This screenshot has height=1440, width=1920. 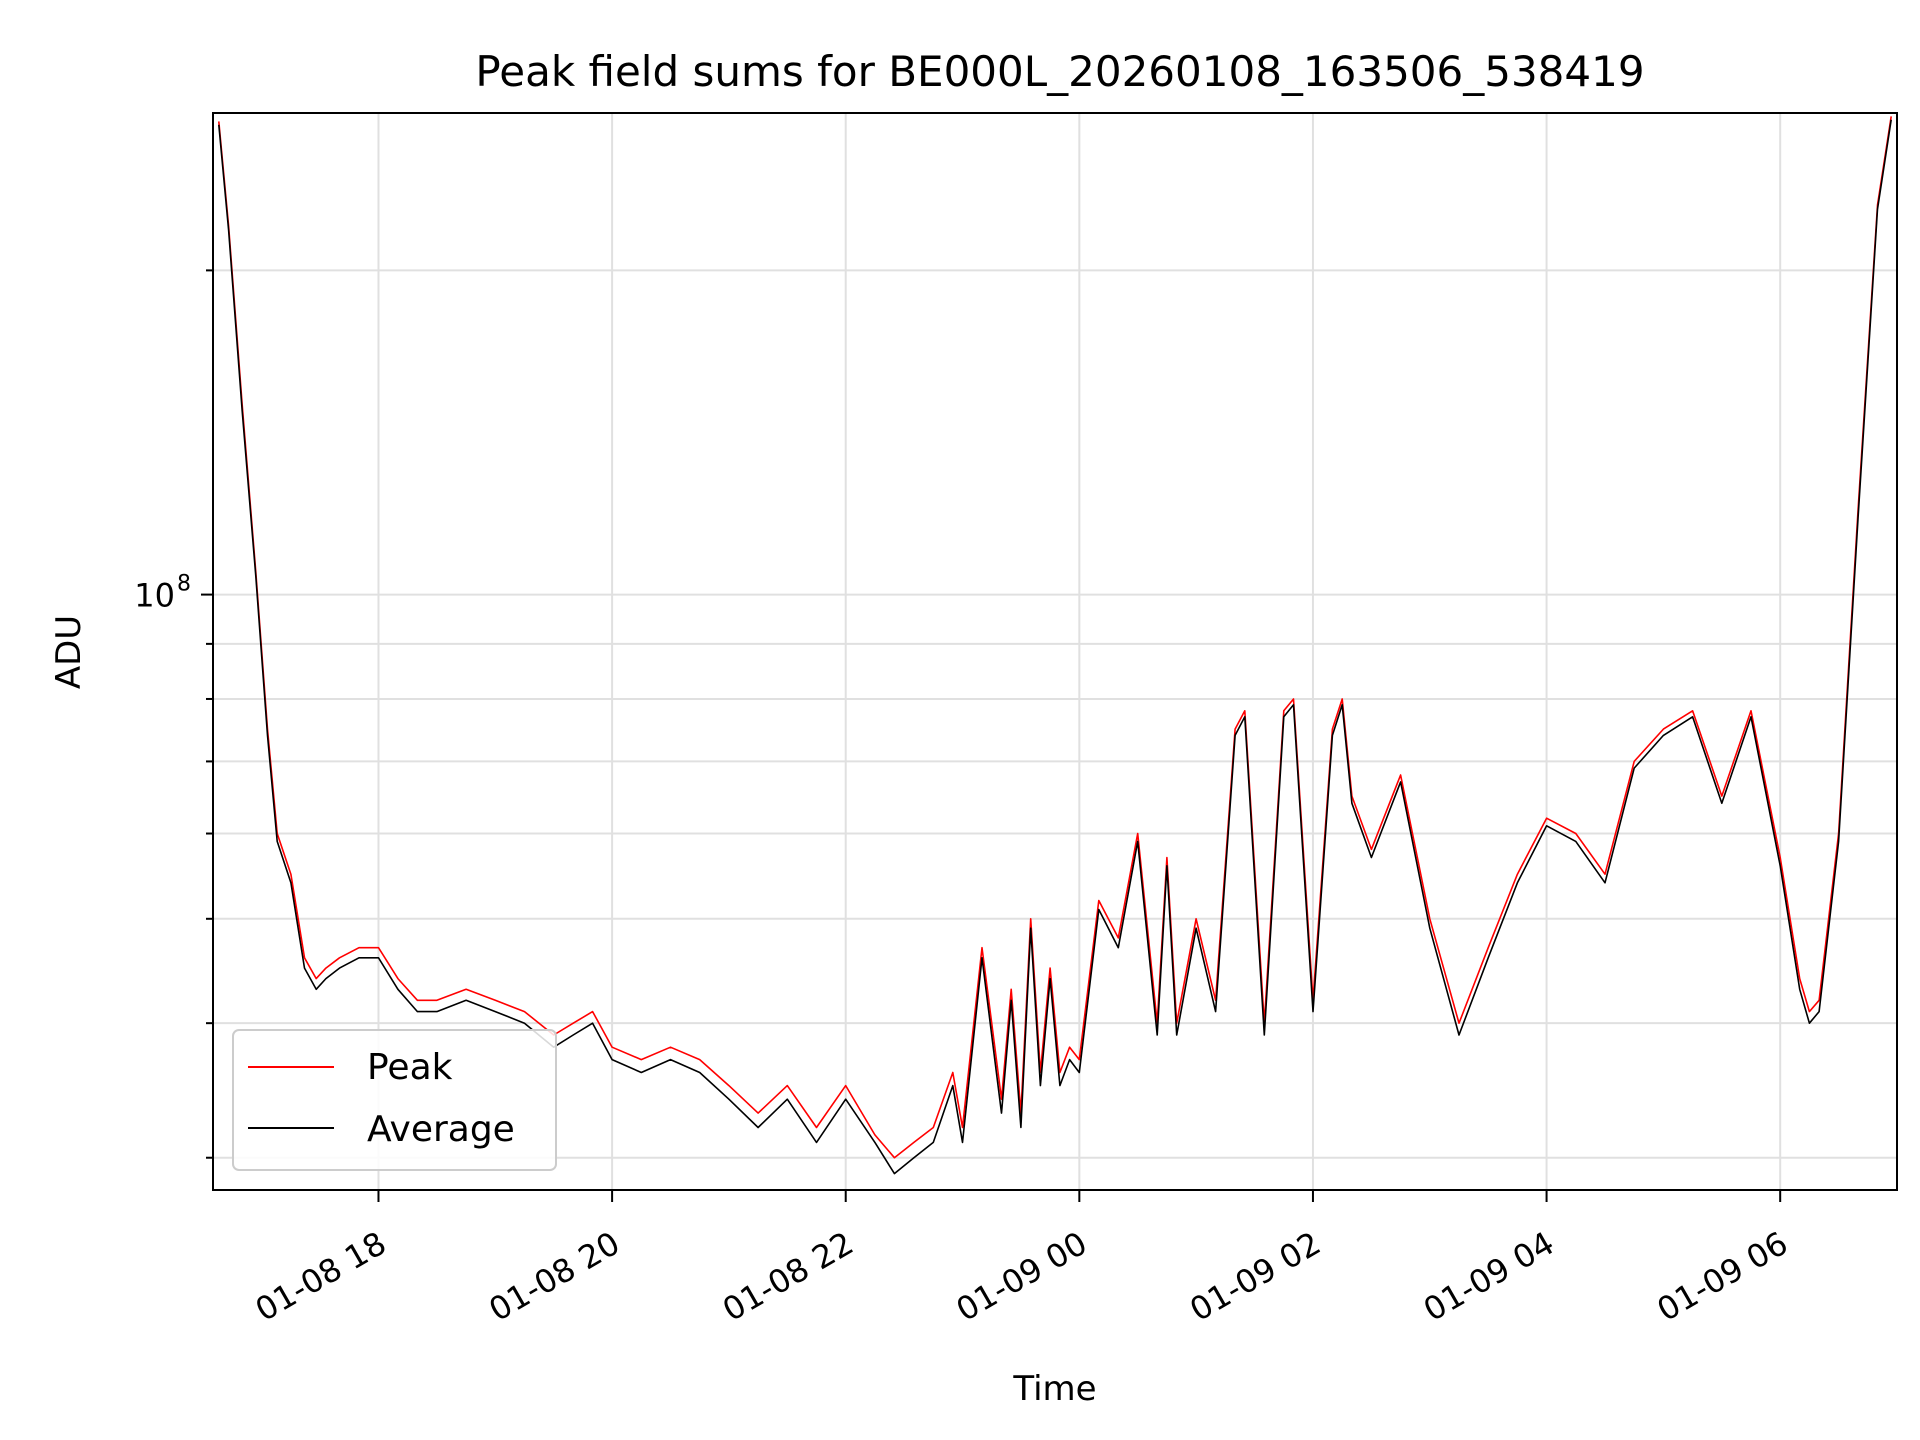 What do you see at coordinates (184, 584) in the screenshot?
I see `y-tick-label-exponent: 8` at bounding box center [184, 584].